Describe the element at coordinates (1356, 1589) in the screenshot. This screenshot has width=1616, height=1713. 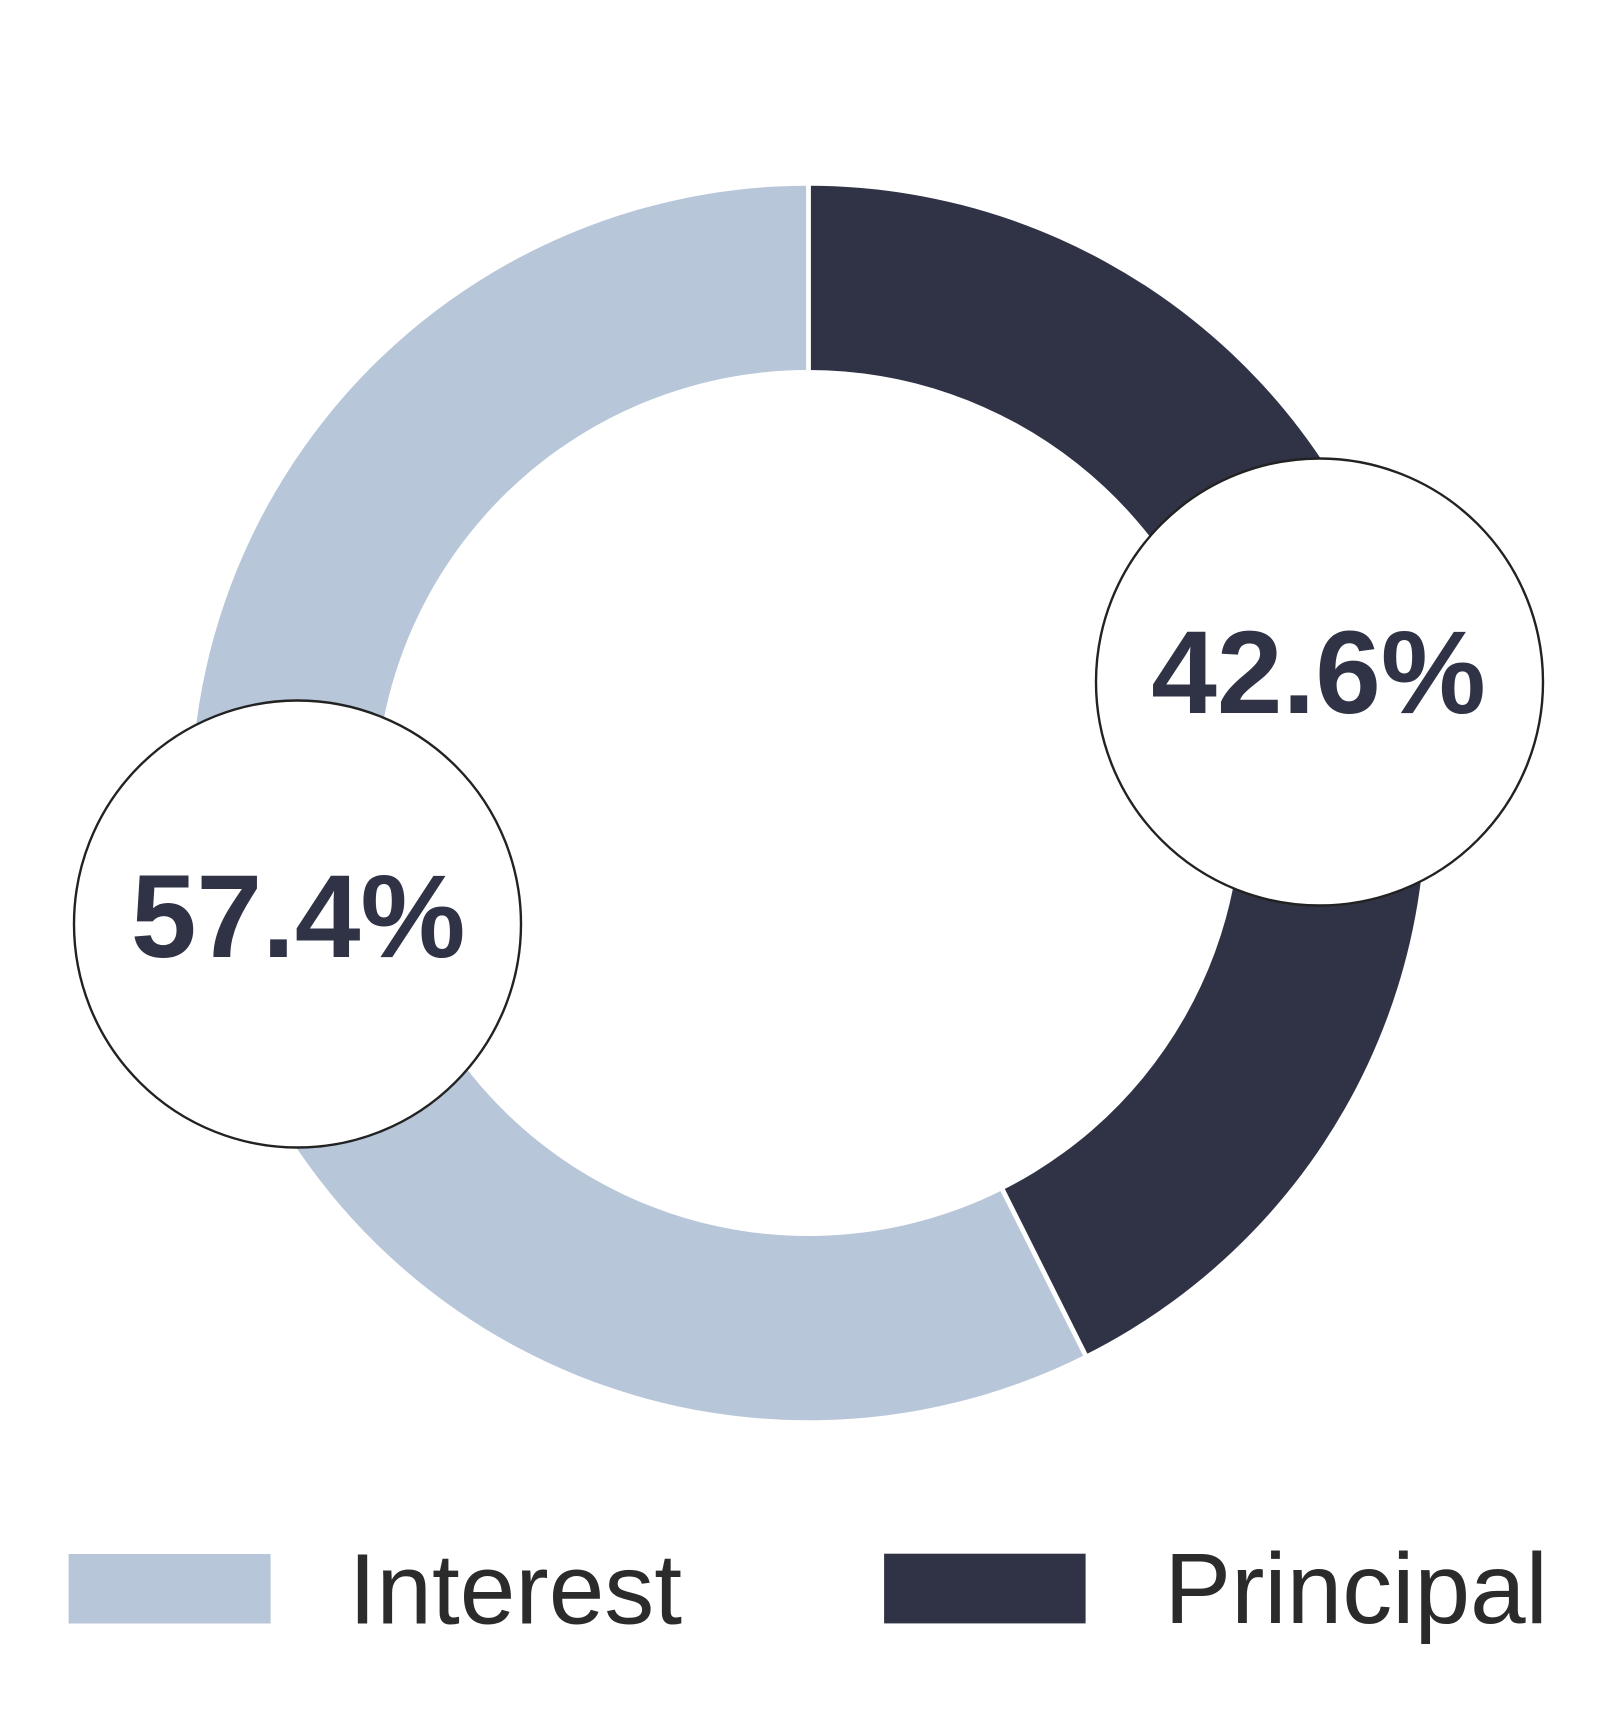
I see `svg-text: Principal` at that location.